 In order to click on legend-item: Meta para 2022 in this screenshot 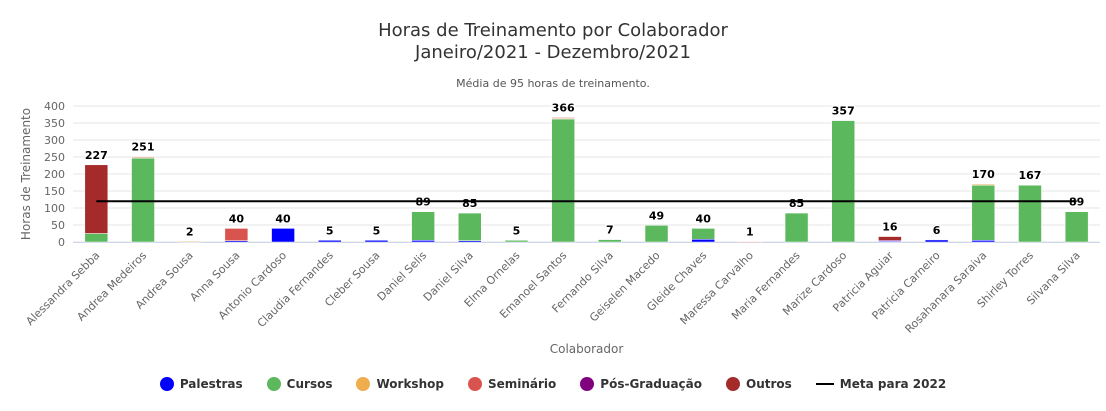, I will do `click(881, 384)`.